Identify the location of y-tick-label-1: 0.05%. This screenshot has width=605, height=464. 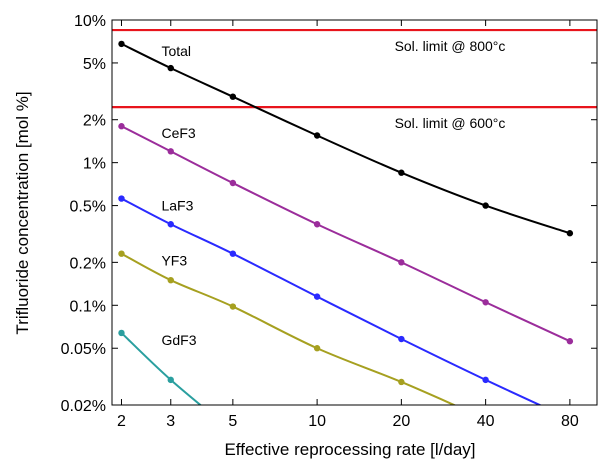
(83, 349).